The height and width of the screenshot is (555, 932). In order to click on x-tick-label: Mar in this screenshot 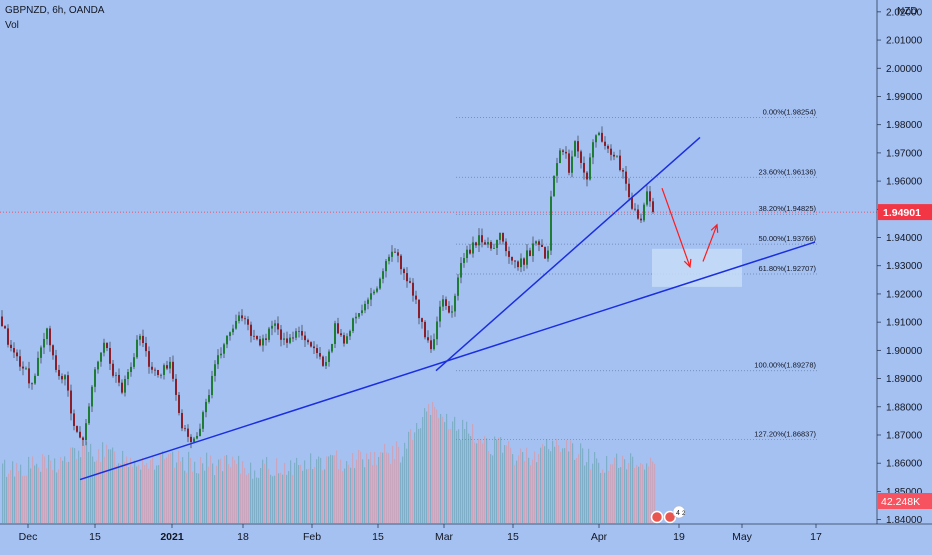, I will do `click(444, 537)`.